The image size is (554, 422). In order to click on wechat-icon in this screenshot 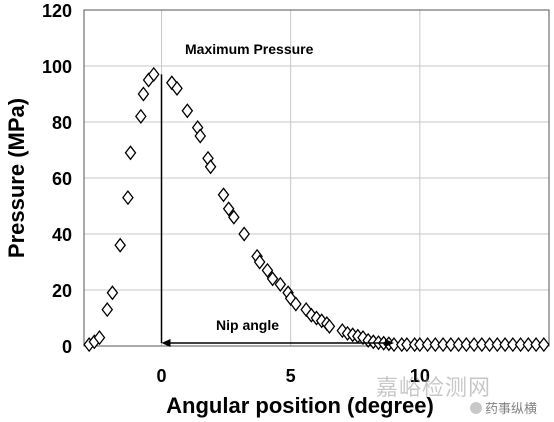, I will do `click(476, 408)`.